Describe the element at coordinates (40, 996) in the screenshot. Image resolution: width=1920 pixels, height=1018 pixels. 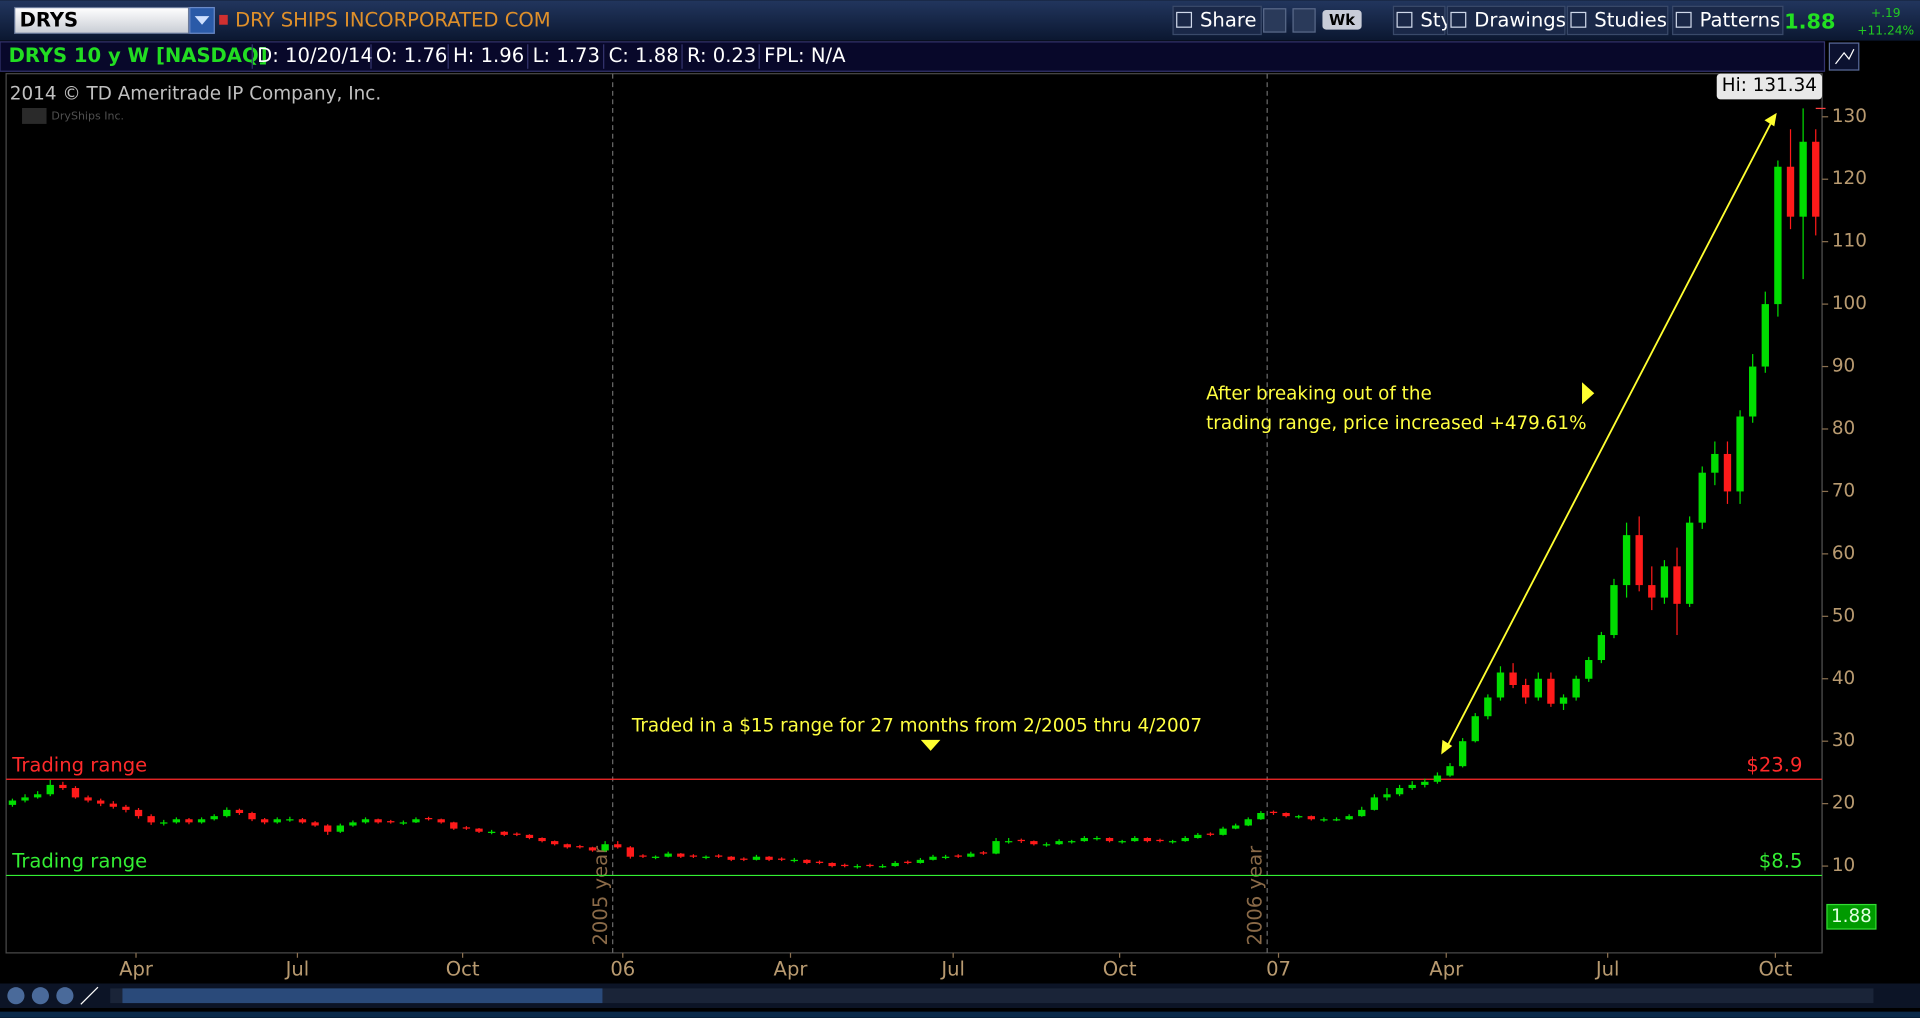
I see `zoom-in-button` at that location.